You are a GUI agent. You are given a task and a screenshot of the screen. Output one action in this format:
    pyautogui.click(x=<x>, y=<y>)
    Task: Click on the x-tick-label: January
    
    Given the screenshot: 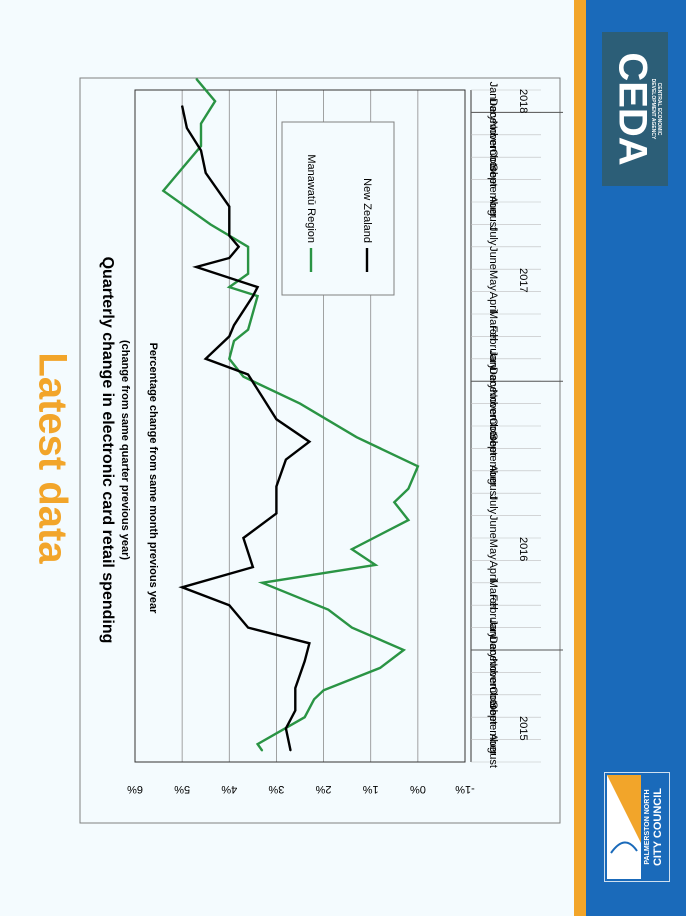 What is the action you would take?
    pyautogui.click(x=493, y=102)
    